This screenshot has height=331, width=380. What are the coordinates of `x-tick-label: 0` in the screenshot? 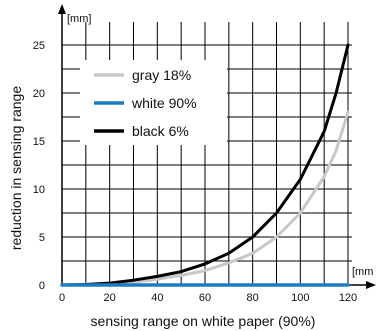 It's located at (62, 298).